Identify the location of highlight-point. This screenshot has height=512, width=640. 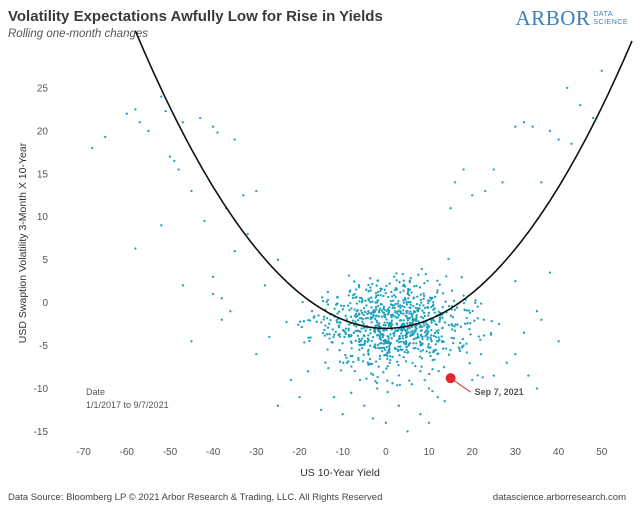
(450, 378).